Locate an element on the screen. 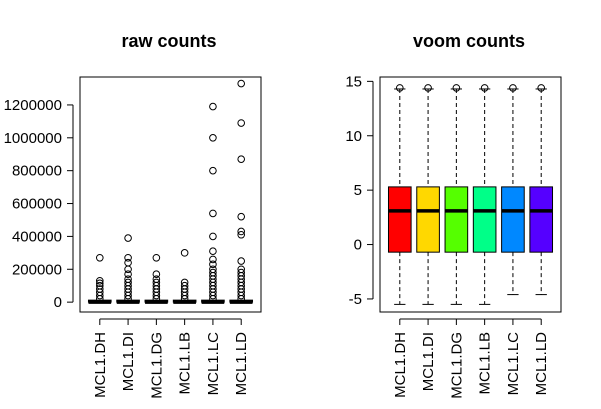  voom-box-MCL1.DI is located at coordinates (428, 194).